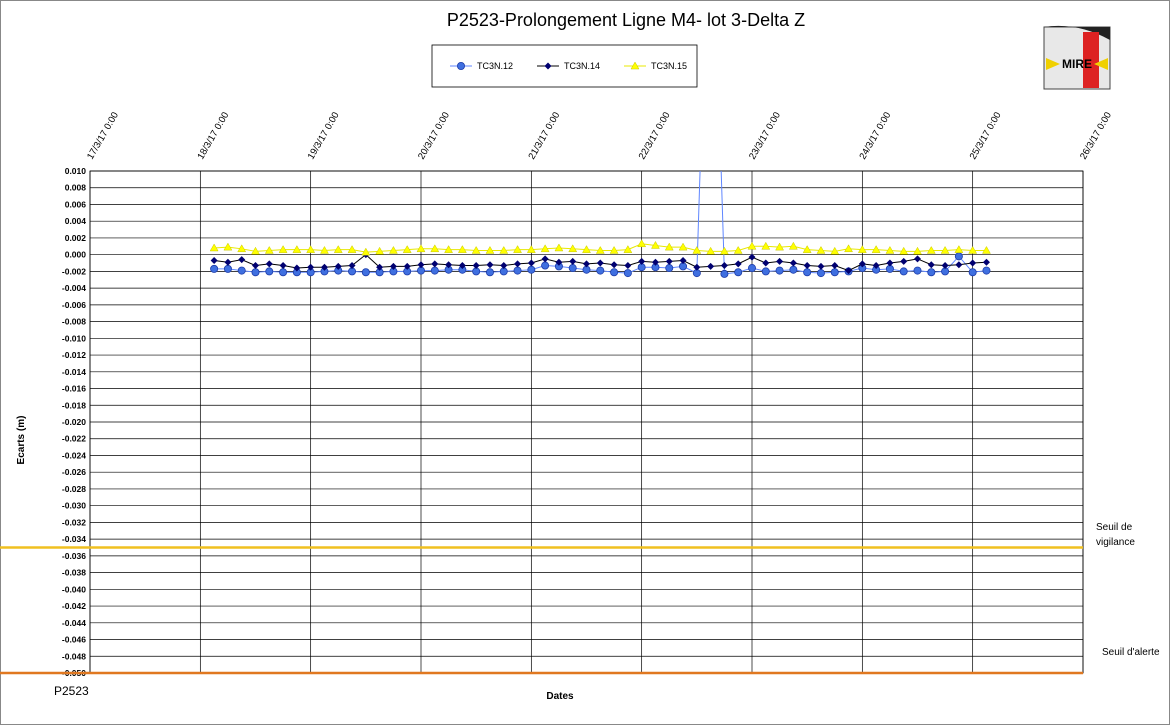  Describe the element at coordinates (600, 224) in the screenshot. I see `series-group` at that location.